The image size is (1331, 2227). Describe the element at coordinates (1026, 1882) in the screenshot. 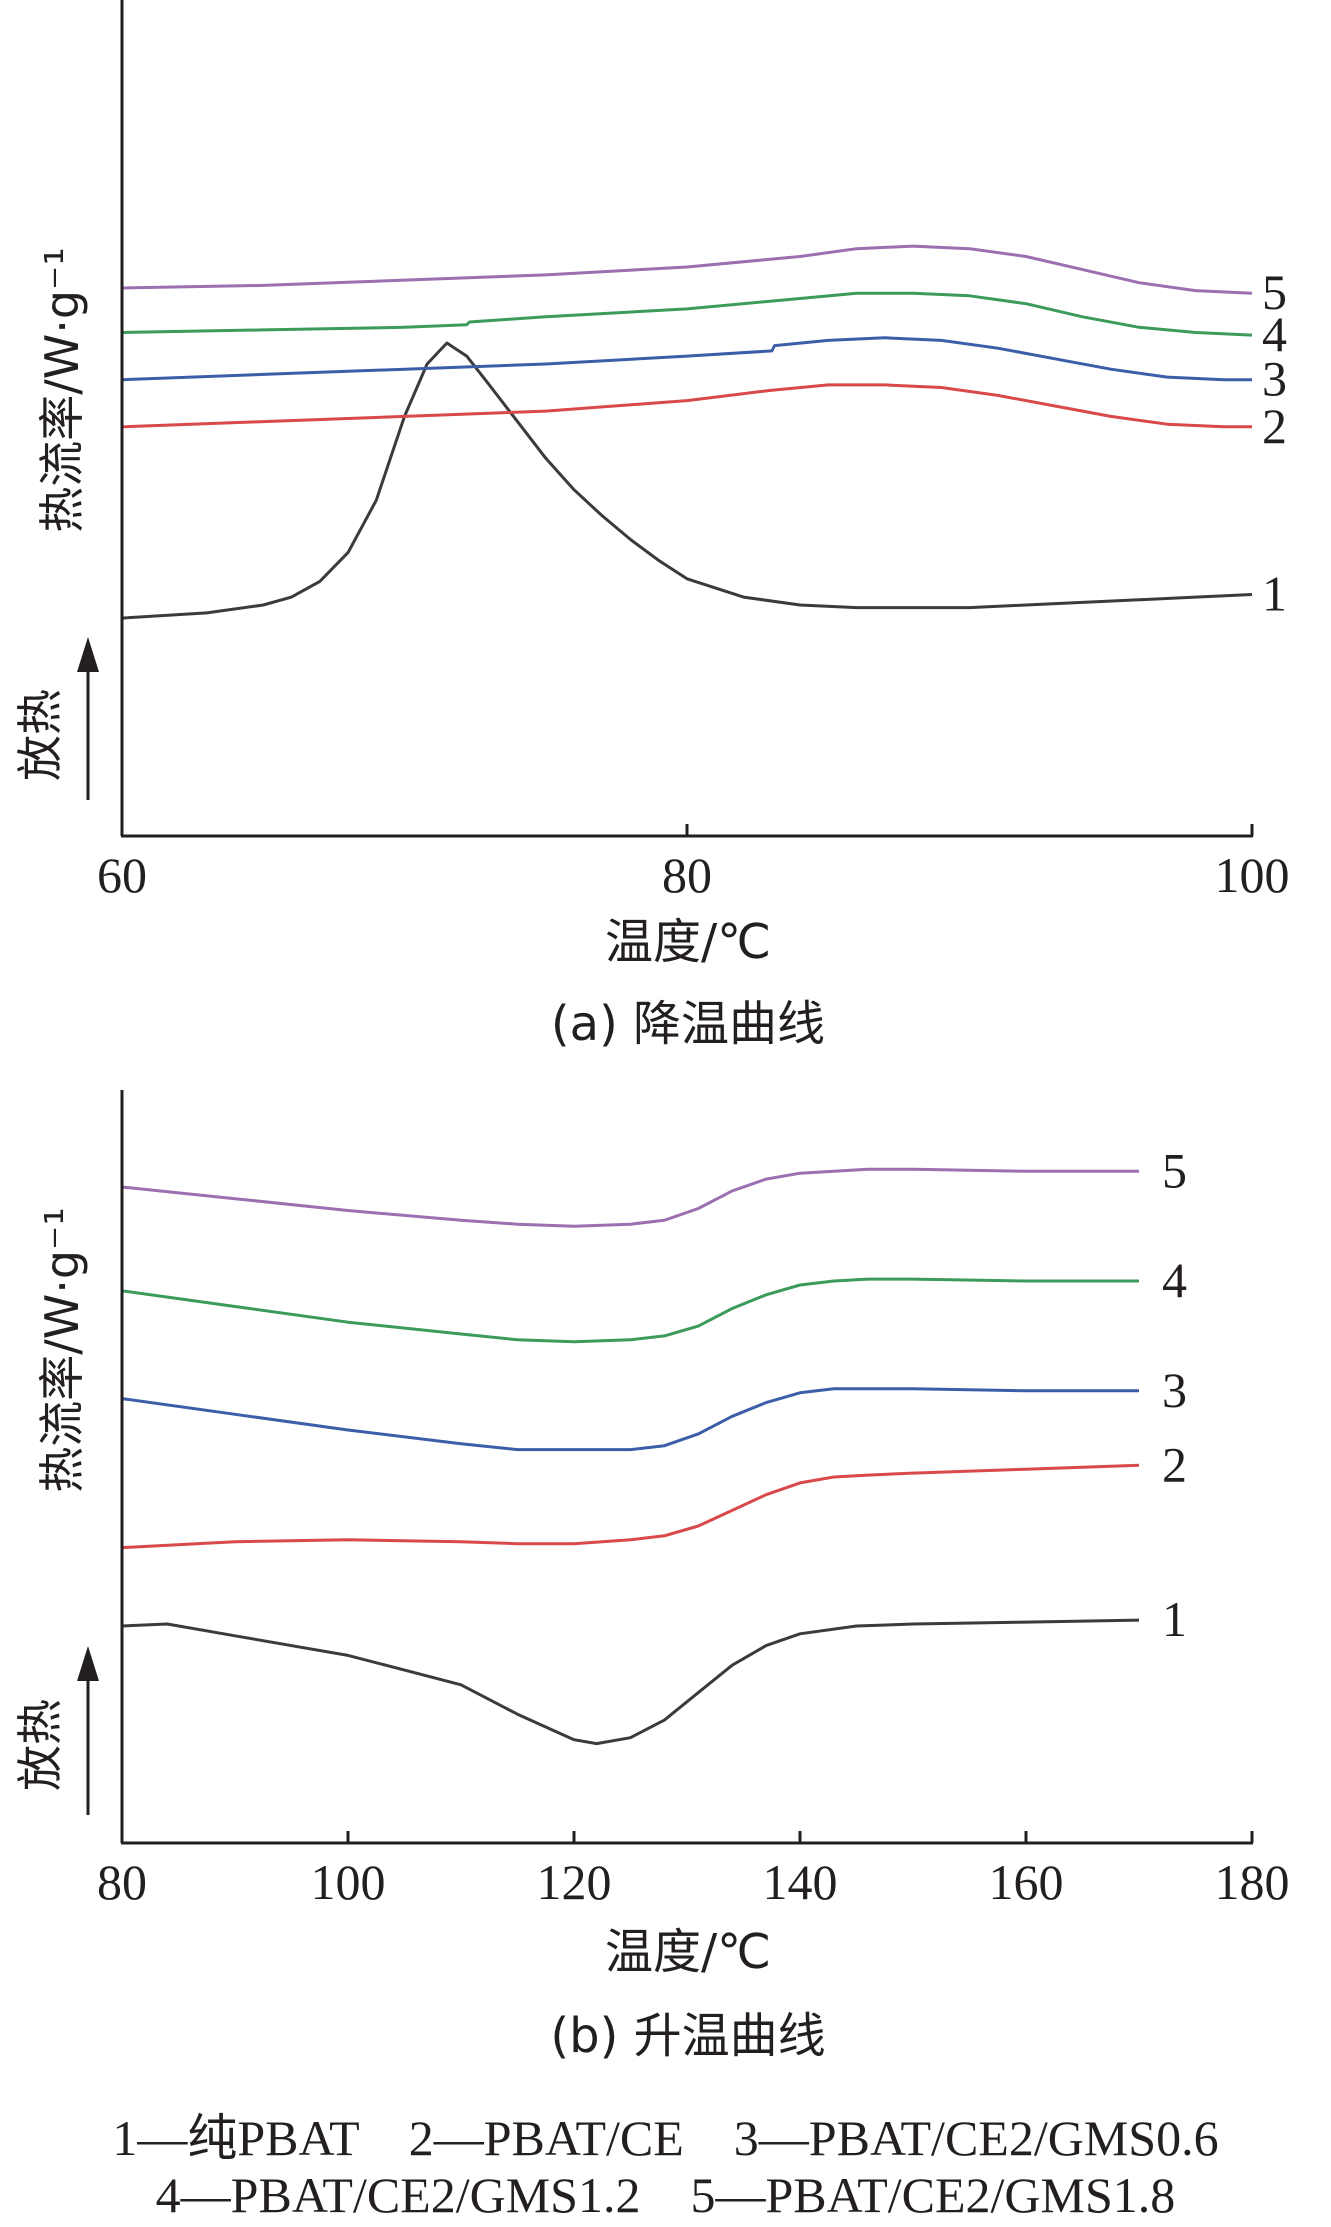

I see `x-tick-label: 160` at that location.